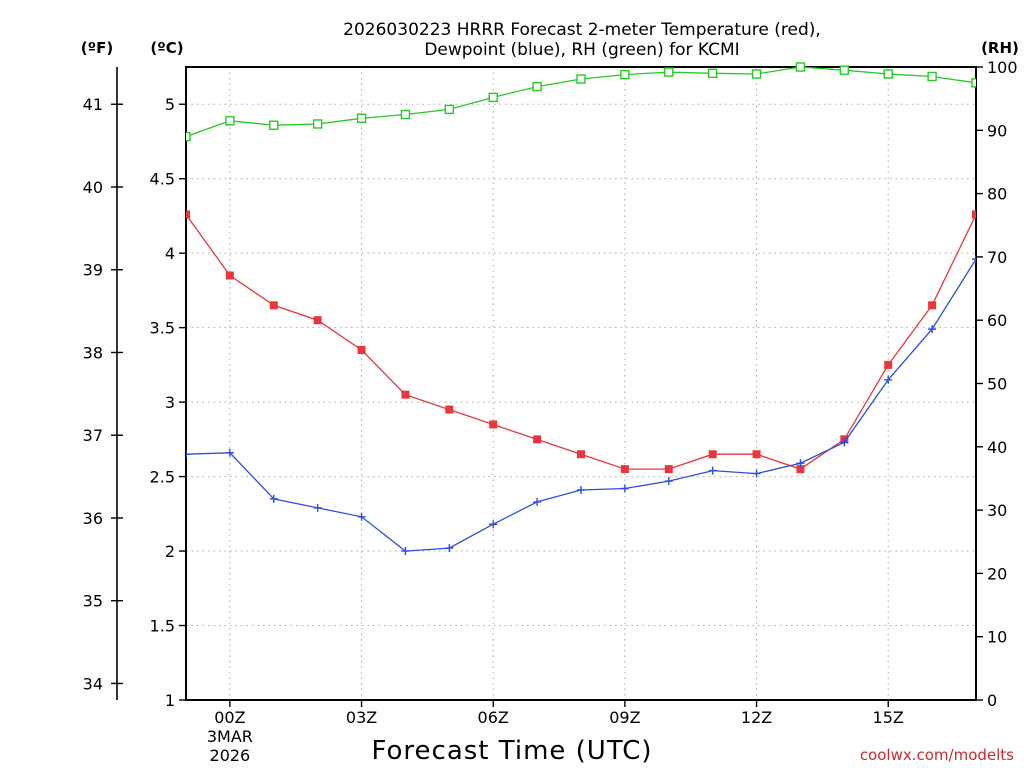 The width and height of the screenshot is (1024, 768). What do you see at coordinates (162, 328) in the screenshot?
I see `celsius-tick-label: 3.5` at bounding box center [162, 328].